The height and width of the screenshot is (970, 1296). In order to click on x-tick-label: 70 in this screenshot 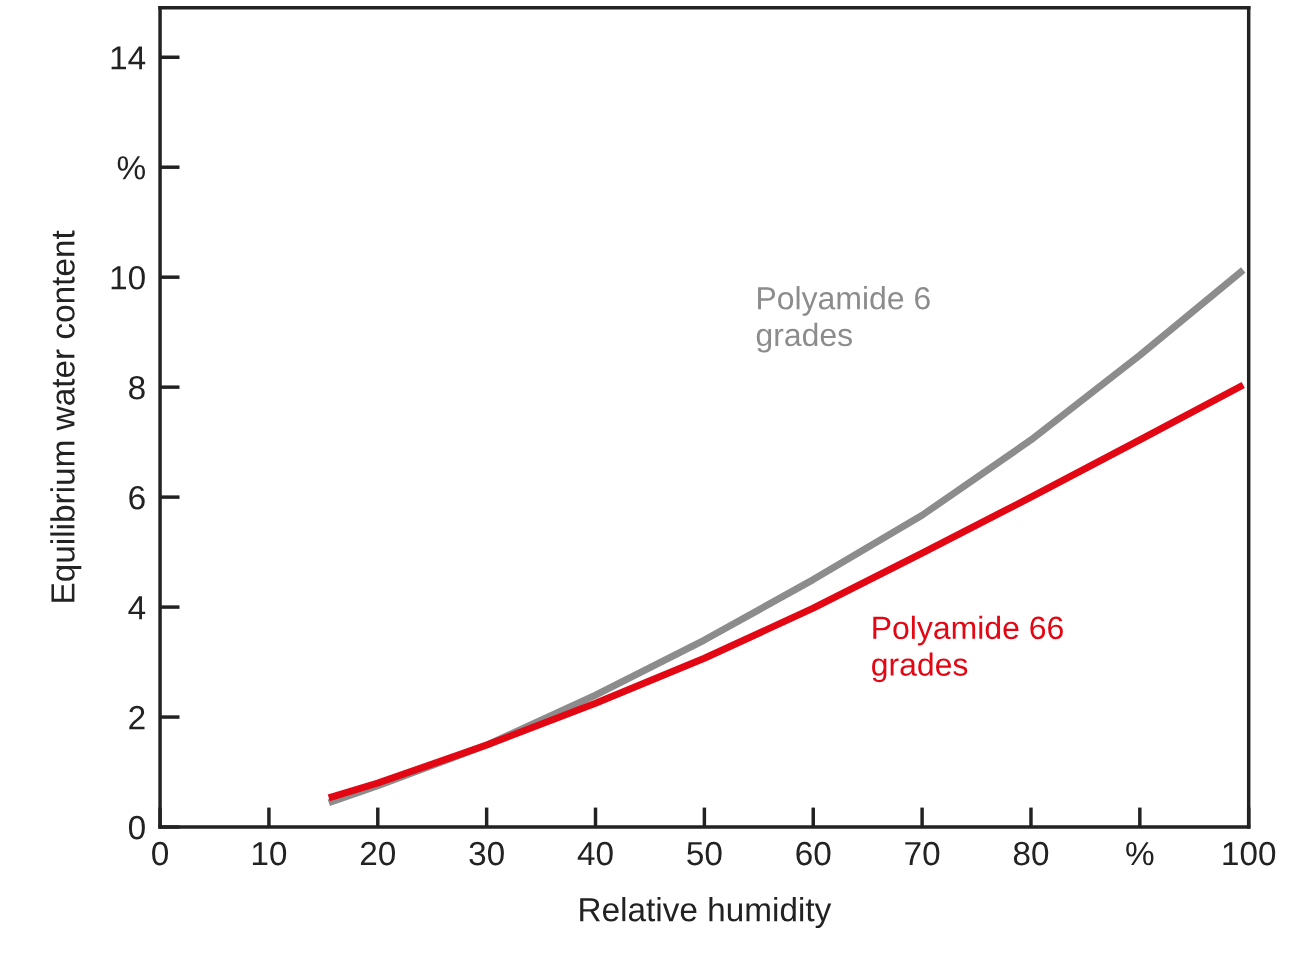, I will do `click(922, 853)`.